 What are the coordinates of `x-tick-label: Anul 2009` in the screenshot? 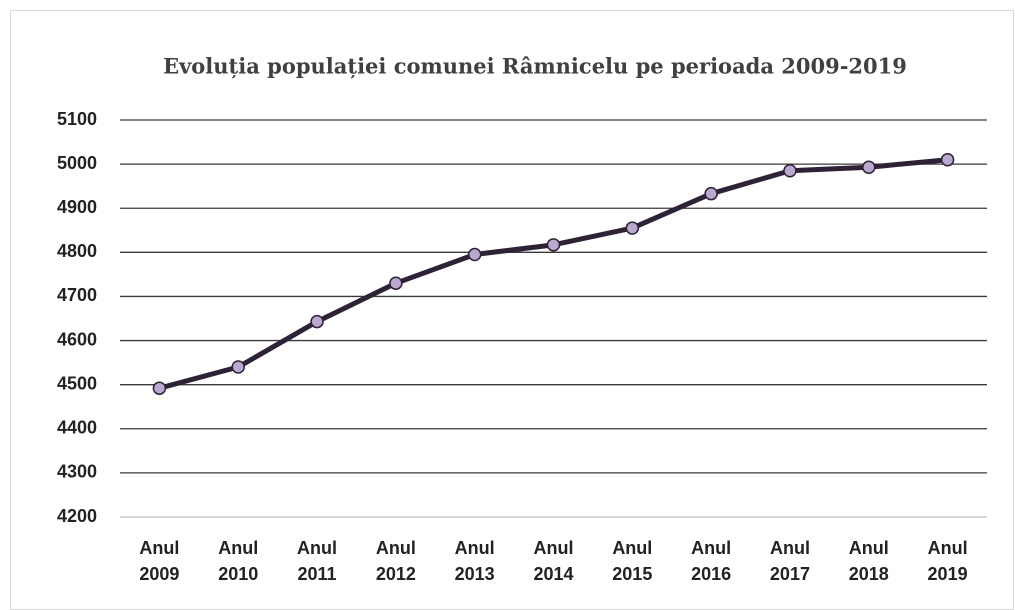 It's located at (159, 561).